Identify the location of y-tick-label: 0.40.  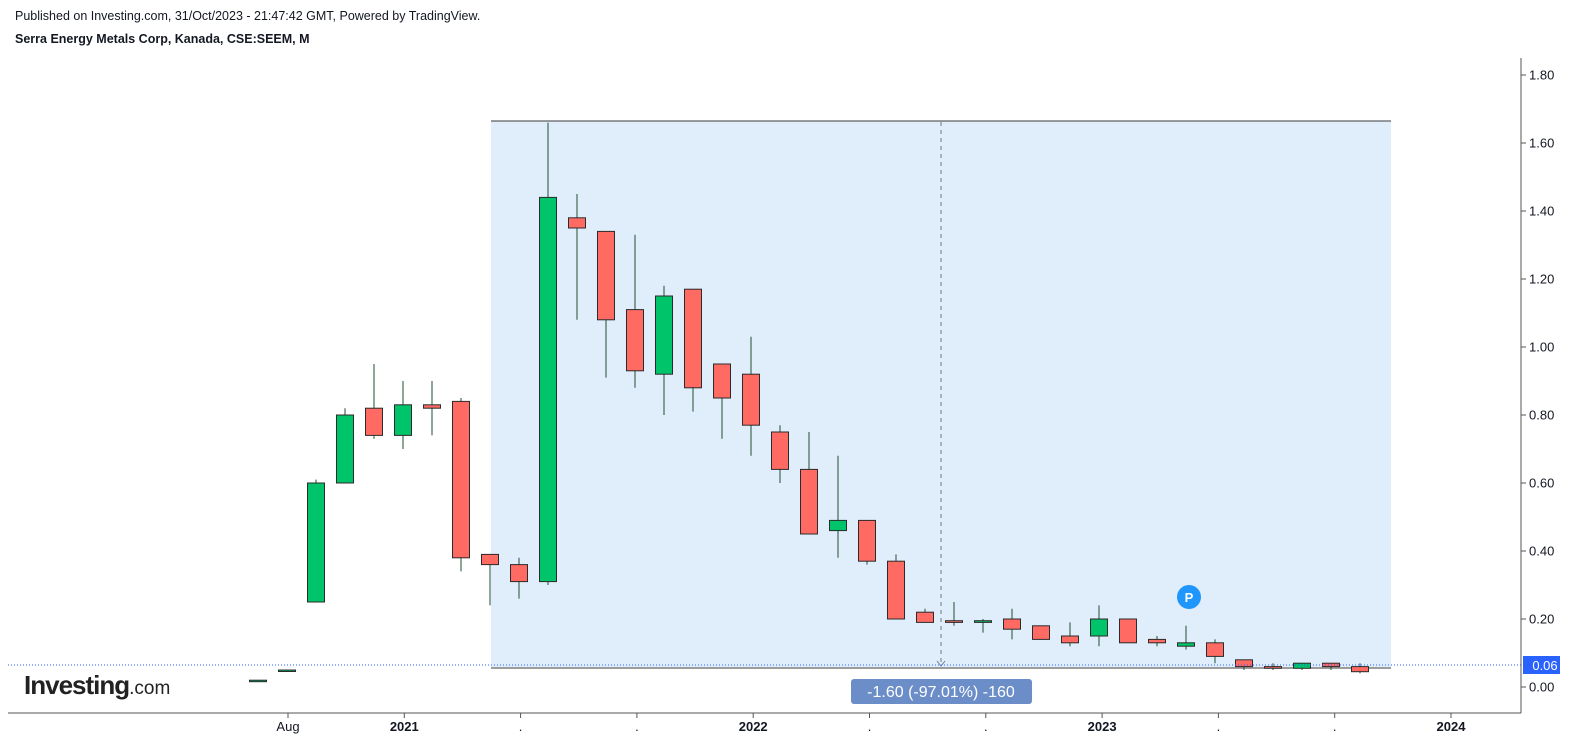
(1541, 551).